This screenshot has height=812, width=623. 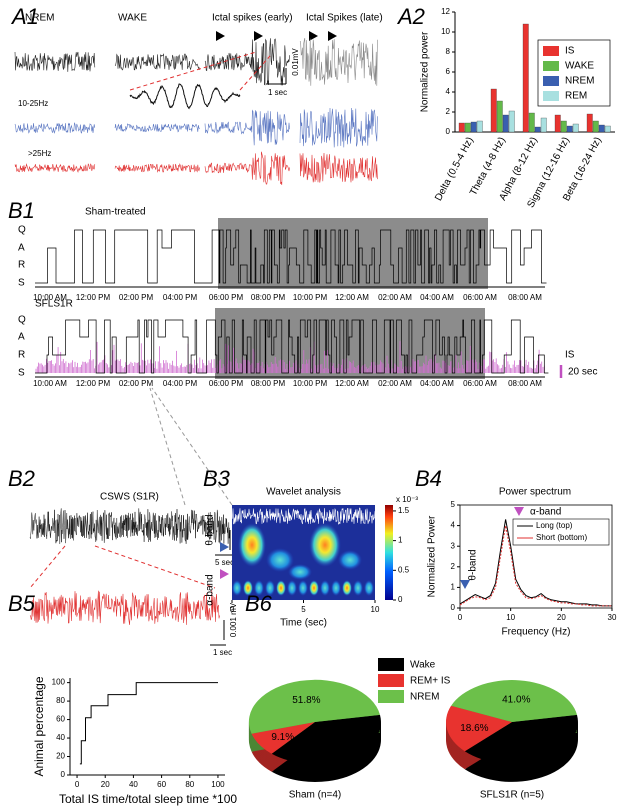 What do you see at coordinates (133, 784) in the screenshot?
I see `x-tick-label: 40` at bounding box center [133, 784].